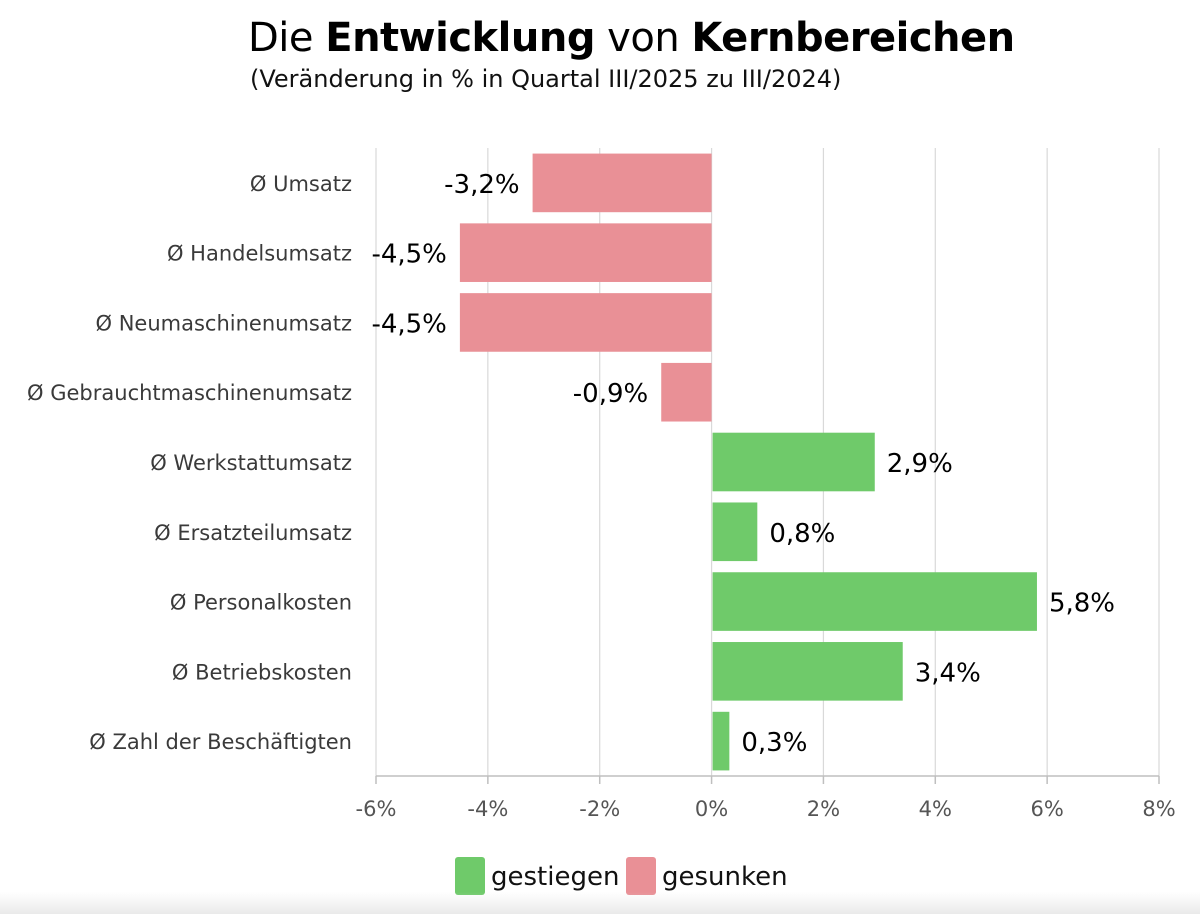 This screenshot has width=1200, height=914. Describe the element at coordinates (774, 743) in the screenshot. I see `data-label: 0,3%` at that location.